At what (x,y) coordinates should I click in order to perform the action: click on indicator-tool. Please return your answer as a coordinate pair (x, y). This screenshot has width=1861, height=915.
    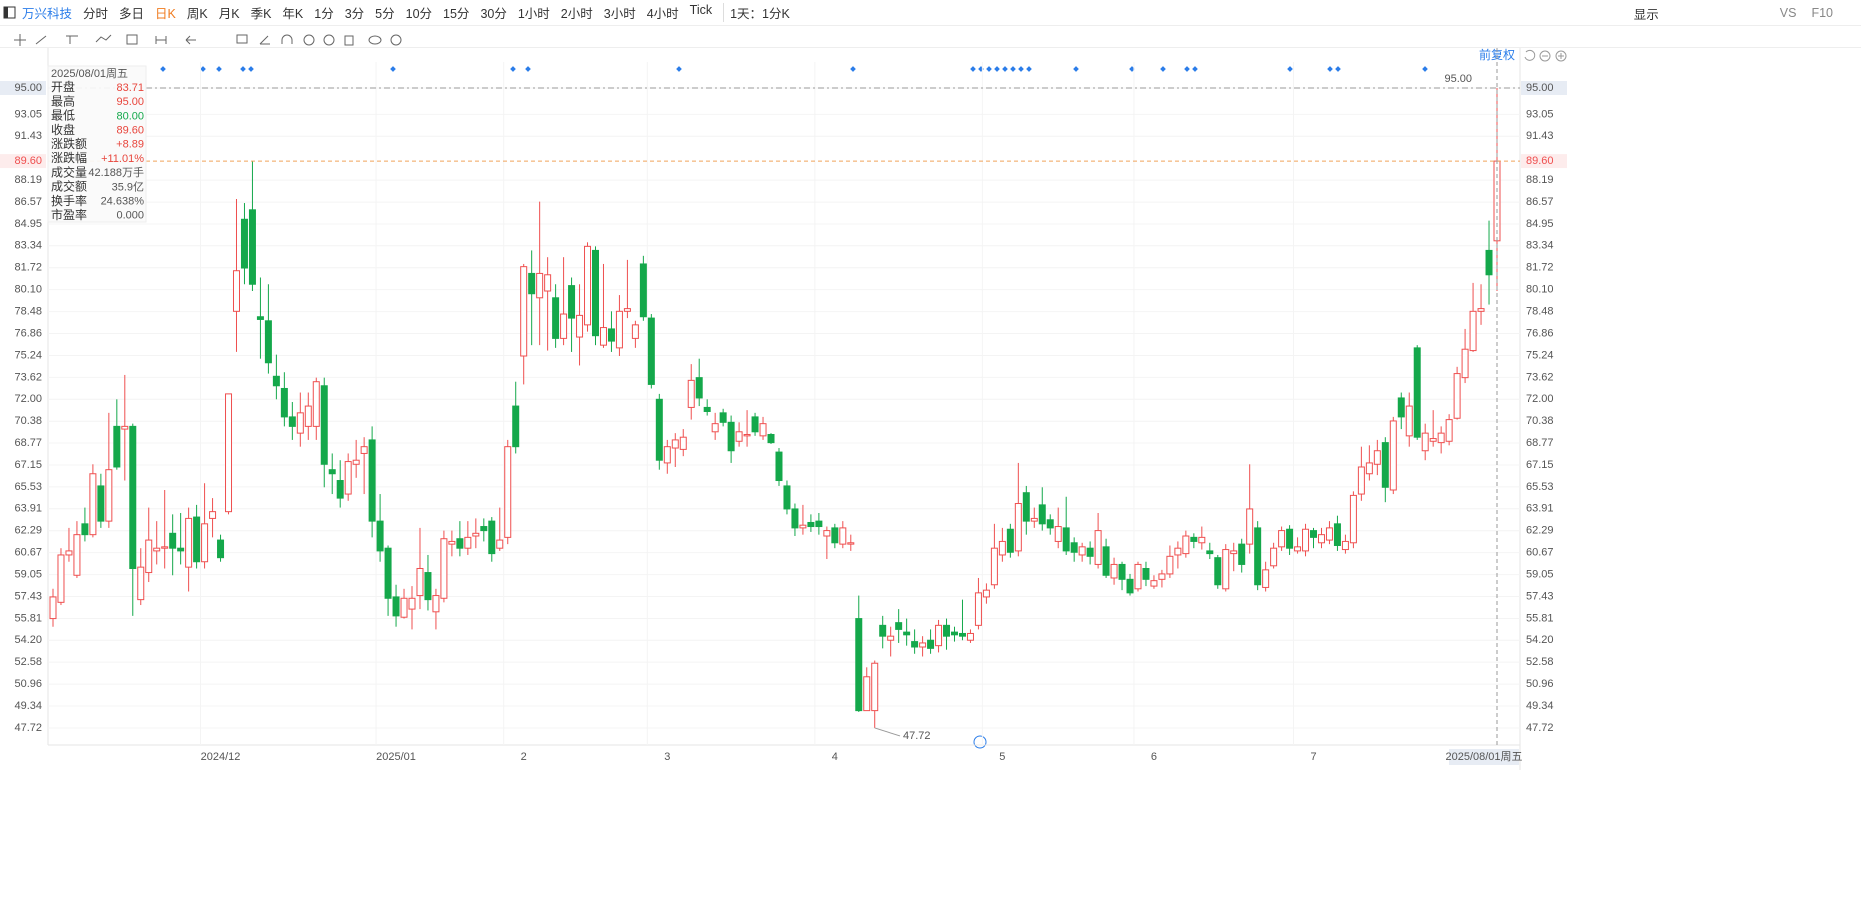
    Looking at the image, I should click on (132, 39).